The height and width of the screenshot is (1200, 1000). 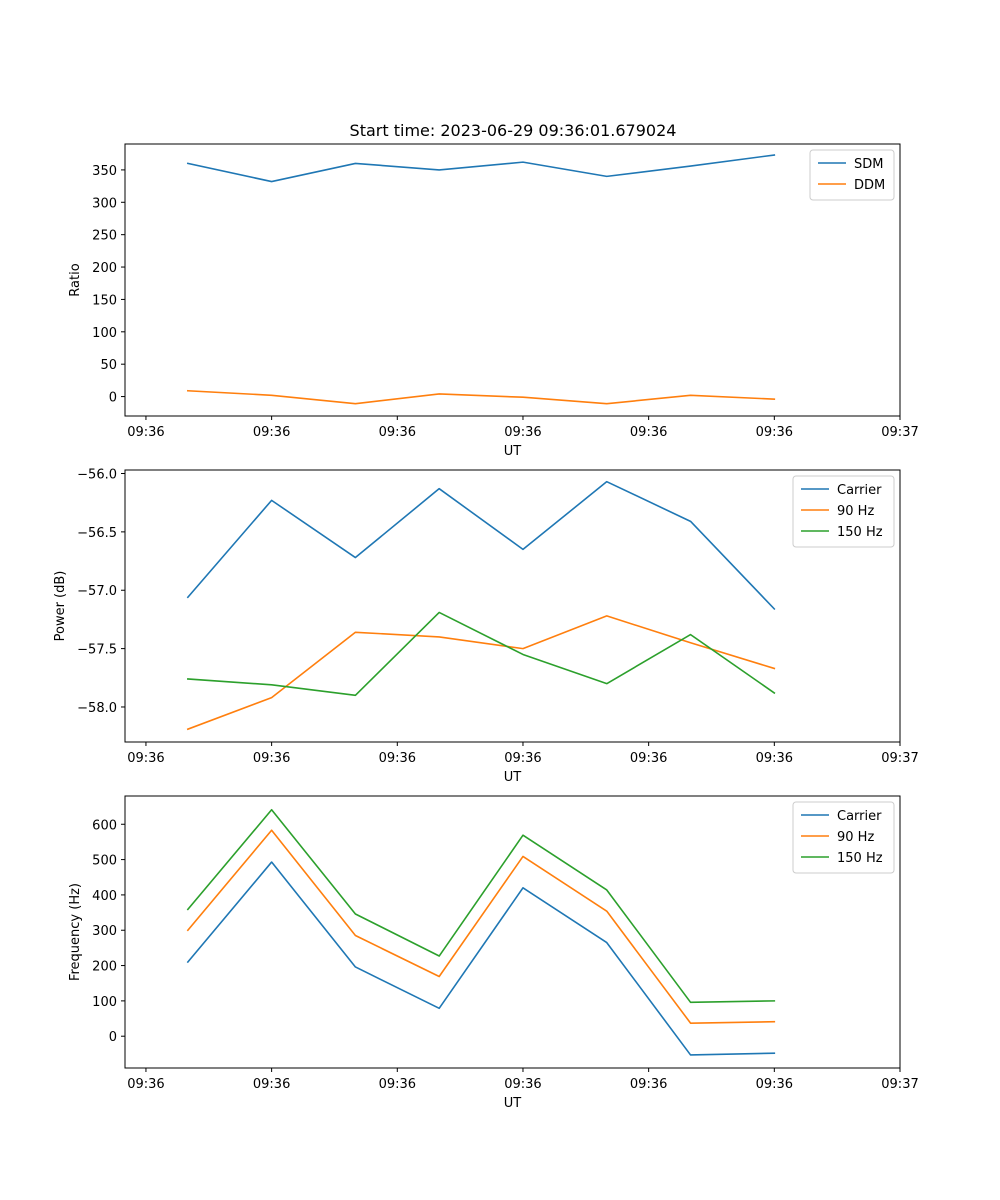 I want to click on y-tick-label: −57.5, so click(x=97, y=650).